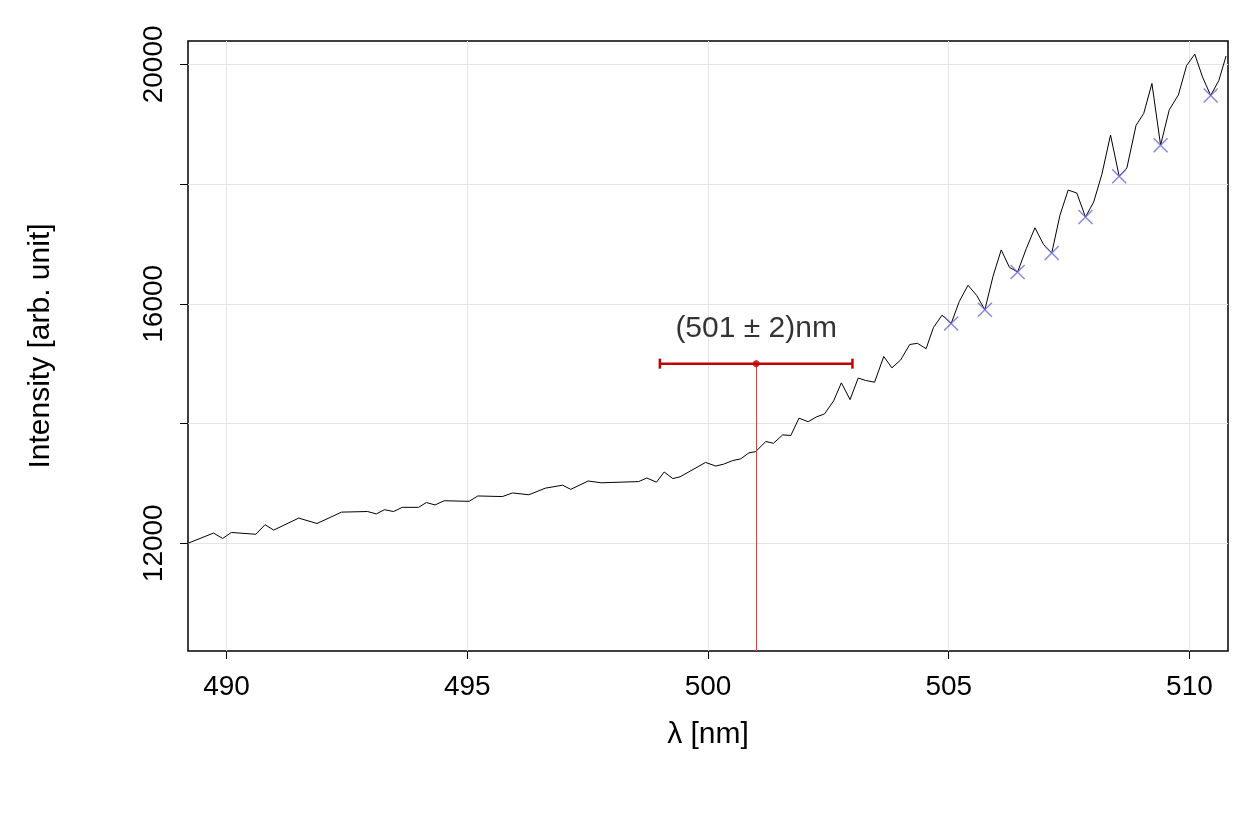 Image resolution: width=1238 pixels, height=825 pixels. I want to click on x-tick-label: 500, so click(708, 685).